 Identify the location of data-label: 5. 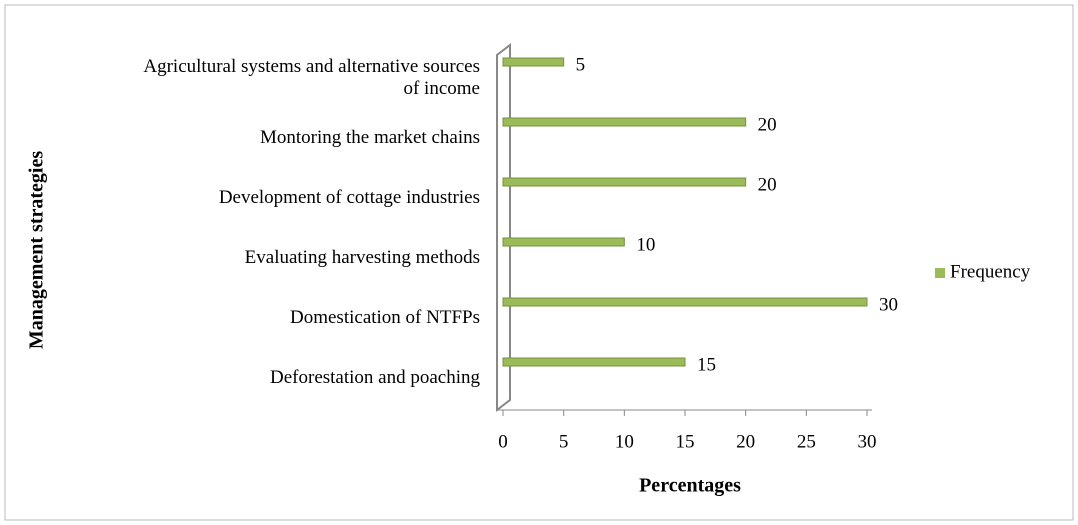
(581, 64).